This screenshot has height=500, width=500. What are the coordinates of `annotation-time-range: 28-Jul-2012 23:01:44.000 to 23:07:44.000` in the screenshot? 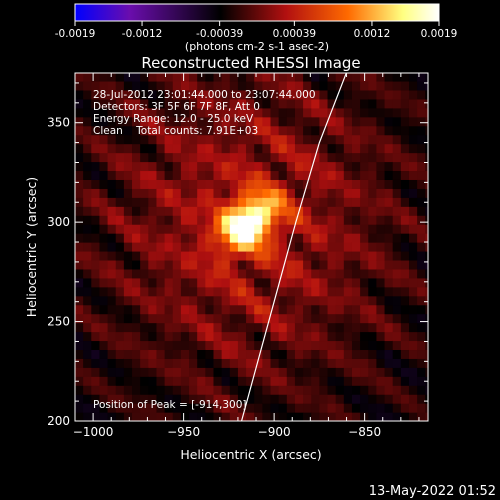 It's located at (204, 95).